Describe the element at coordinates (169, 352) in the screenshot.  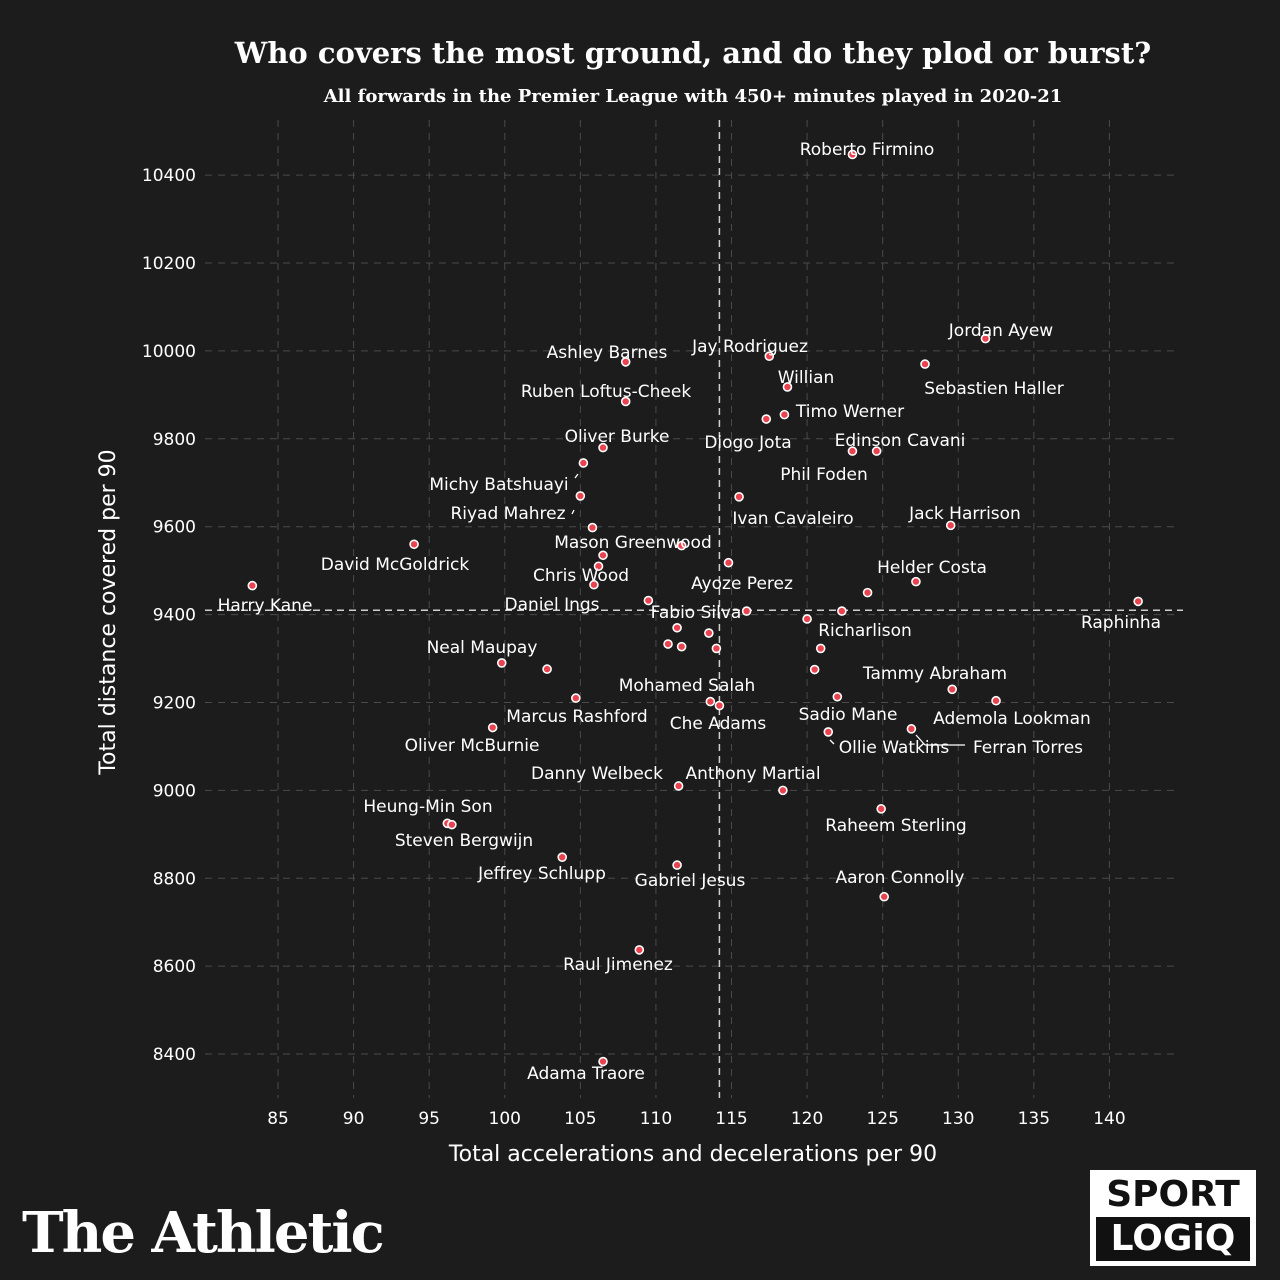
I see `y-tick-label: 10000` at that location.